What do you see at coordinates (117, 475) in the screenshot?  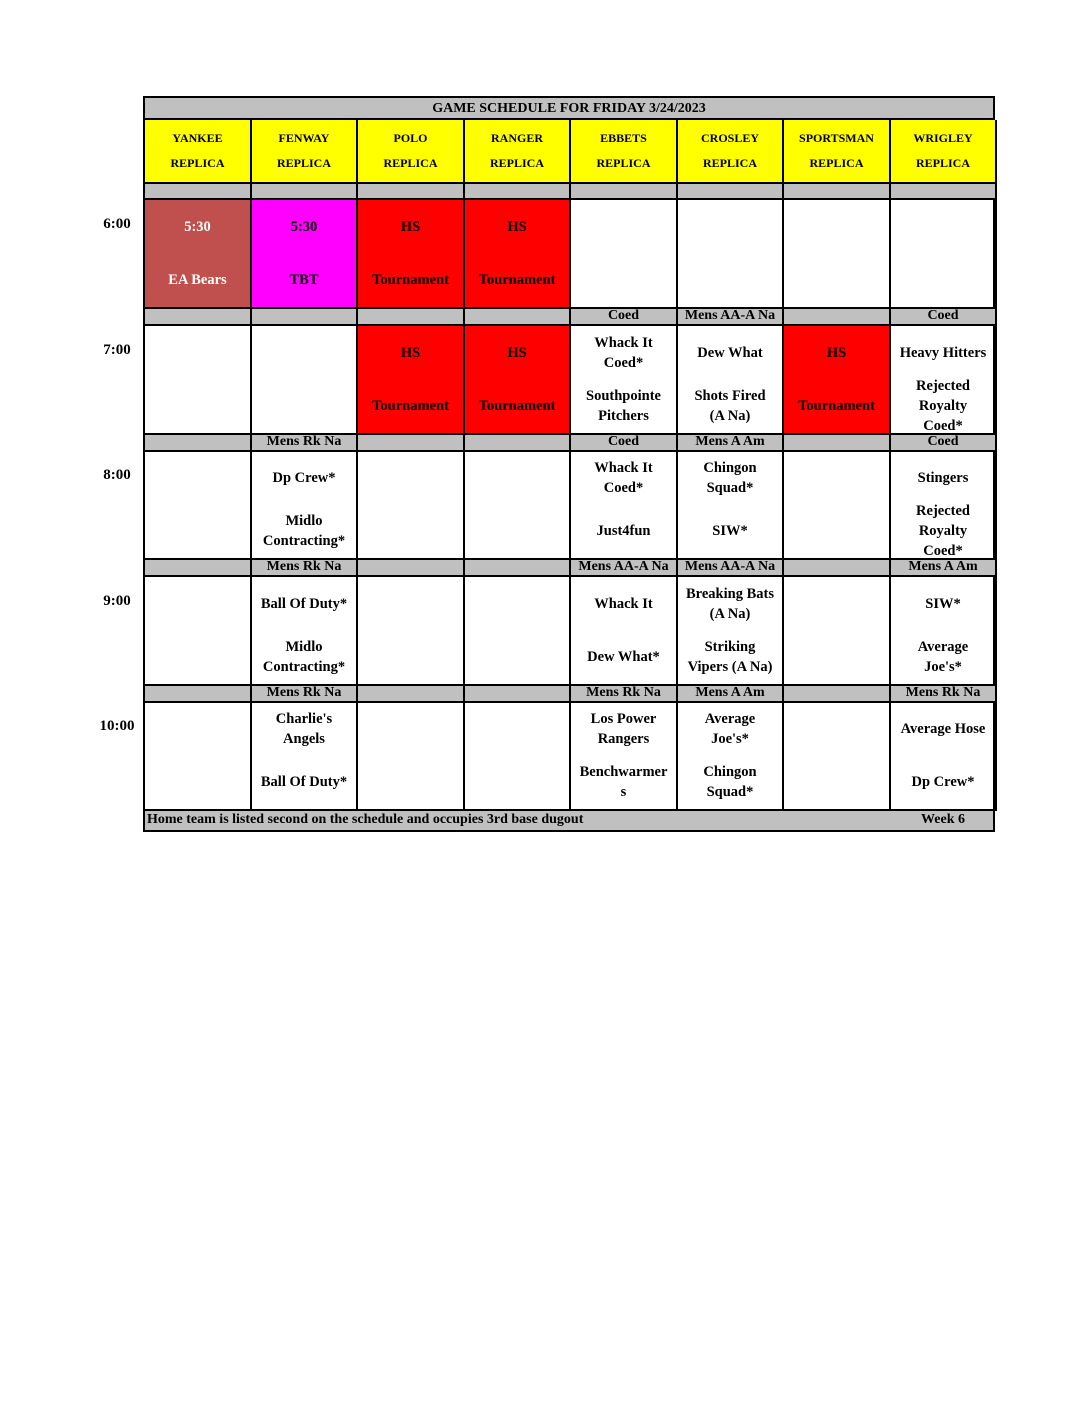 I see `time-label: 8:00` at bounding box center [117, 475].